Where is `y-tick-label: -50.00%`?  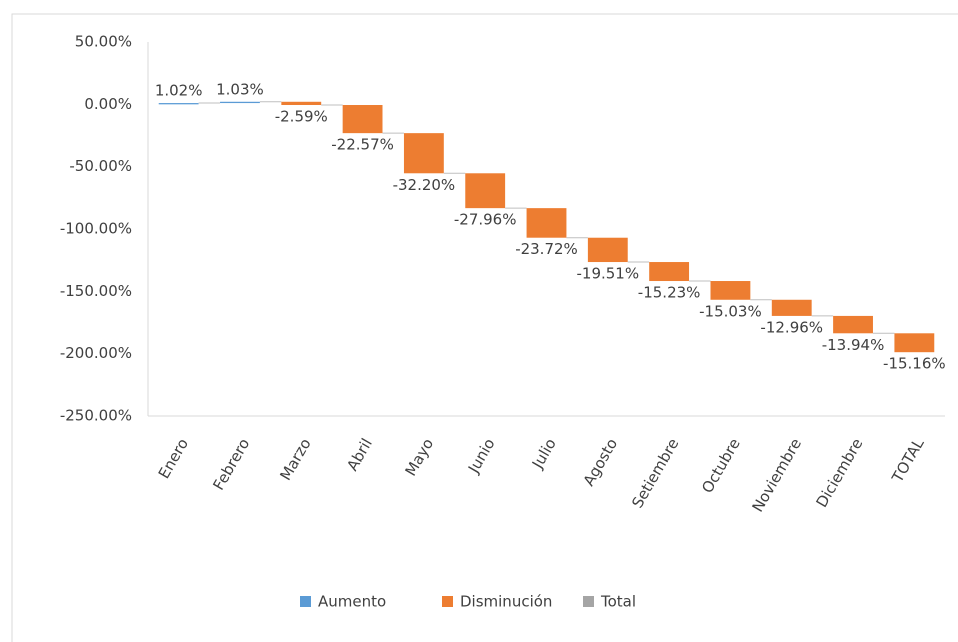
y-tick-label: -50.00% is located at coordinates (100, 166).